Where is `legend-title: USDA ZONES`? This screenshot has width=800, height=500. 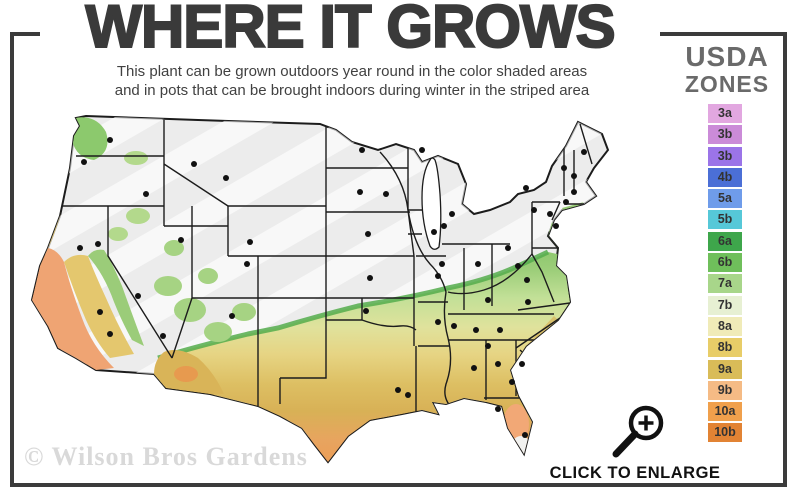 legend-title: USDA ZONES is located at coordinates (727, 69).